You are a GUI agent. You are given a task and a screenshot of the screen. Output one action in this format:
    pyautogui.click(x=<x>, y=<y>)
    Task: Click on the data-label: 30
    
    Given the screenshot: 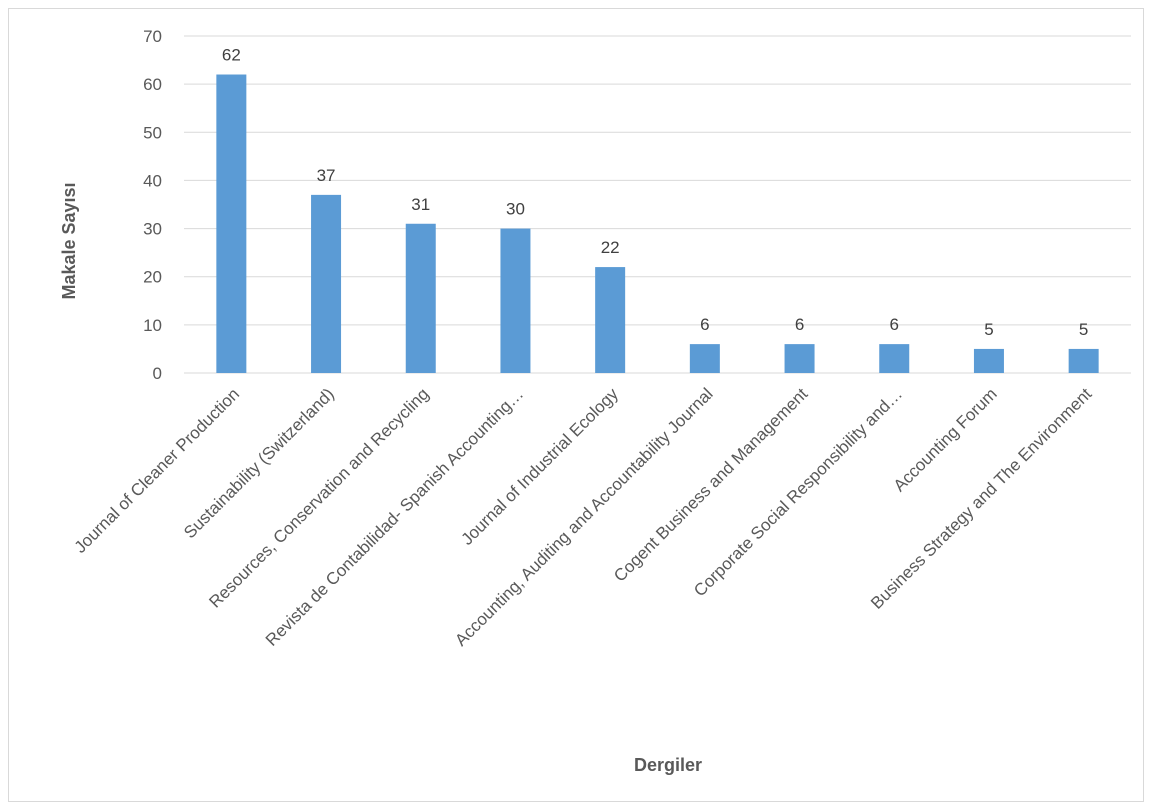 What is the action you would take?
    pyautogui.click(x=515, y=209)
    